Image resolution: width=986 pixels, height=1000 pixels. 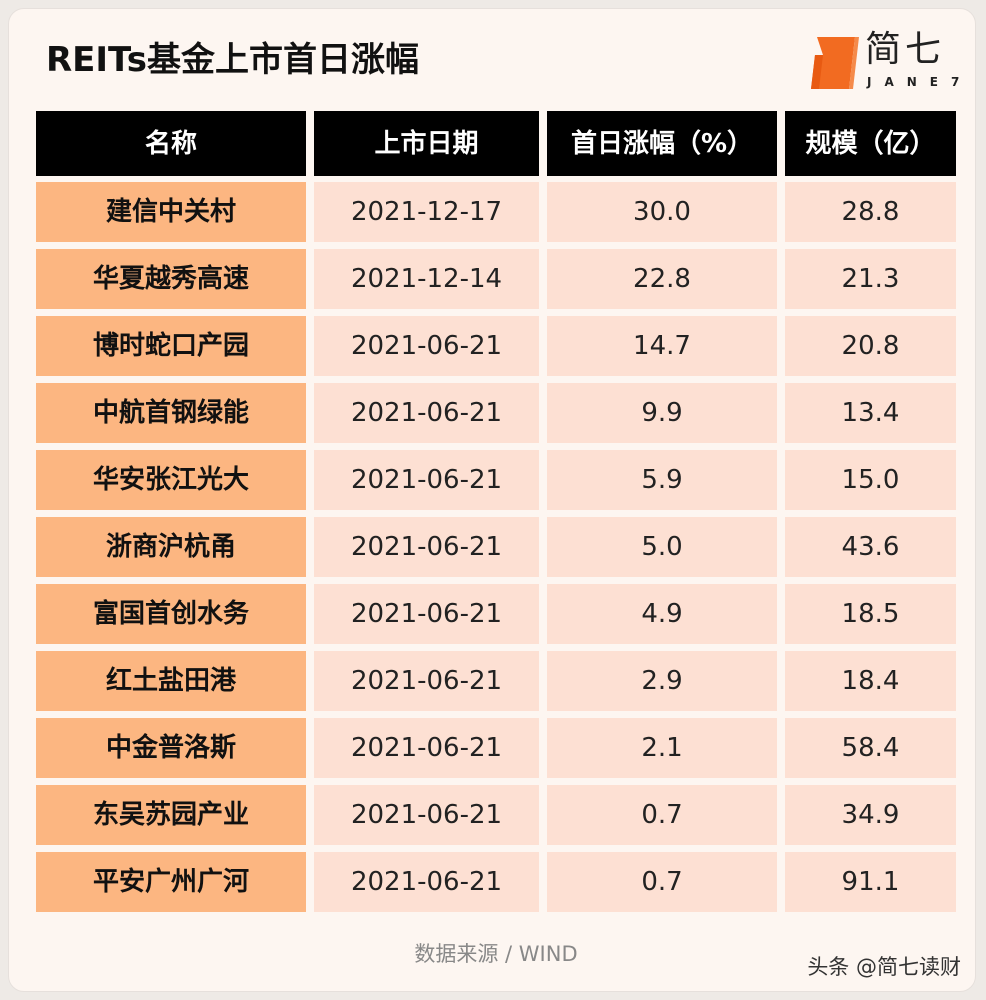 I want to click on fund-name-cell: 浙商沪杭甬, so click(x=171, y=547).